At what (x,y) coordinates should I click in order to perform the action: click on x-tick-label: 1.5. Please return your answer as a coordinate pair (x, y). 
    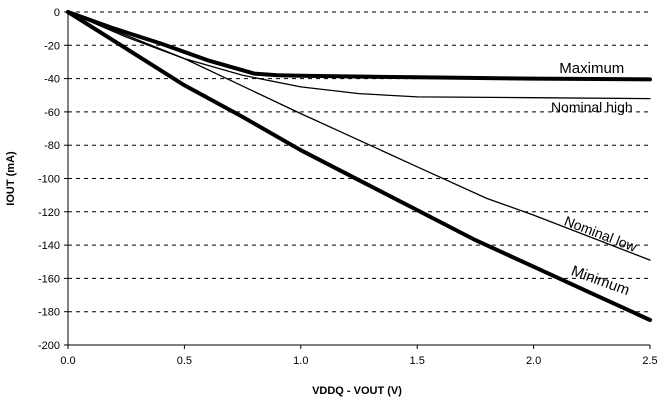
    Looking at the image, I should click on (417, 361).